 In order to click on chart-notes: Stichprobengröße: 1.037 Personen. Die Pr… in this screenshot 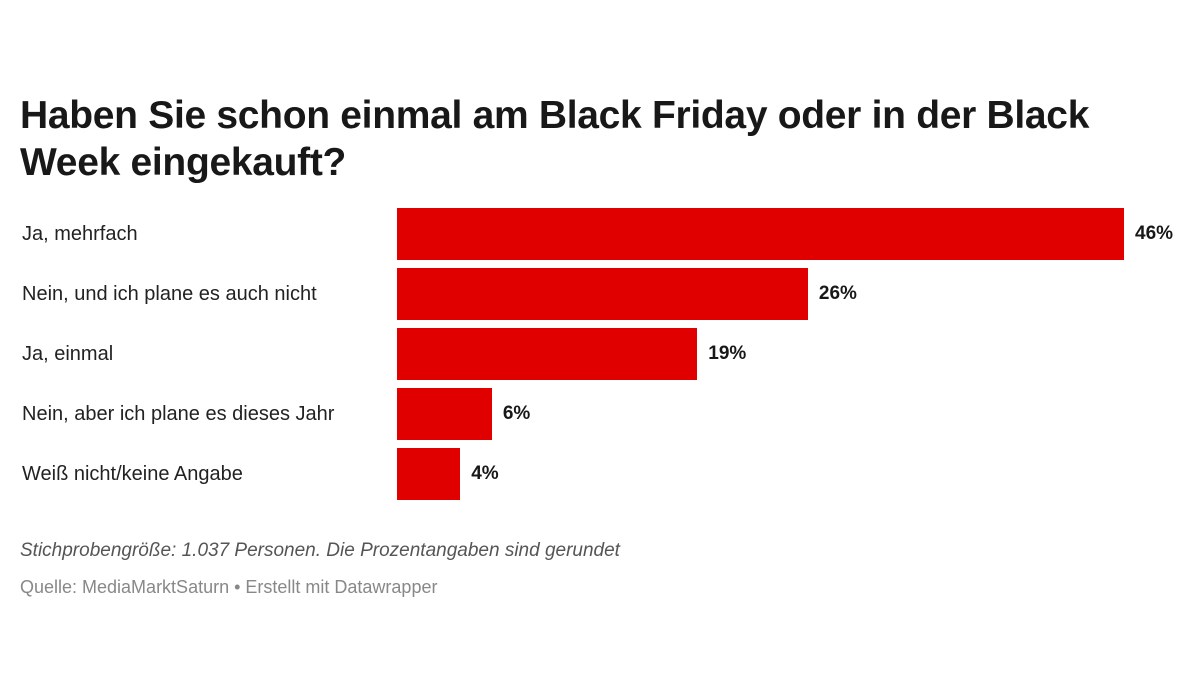, I will do `click(320, 550)`.